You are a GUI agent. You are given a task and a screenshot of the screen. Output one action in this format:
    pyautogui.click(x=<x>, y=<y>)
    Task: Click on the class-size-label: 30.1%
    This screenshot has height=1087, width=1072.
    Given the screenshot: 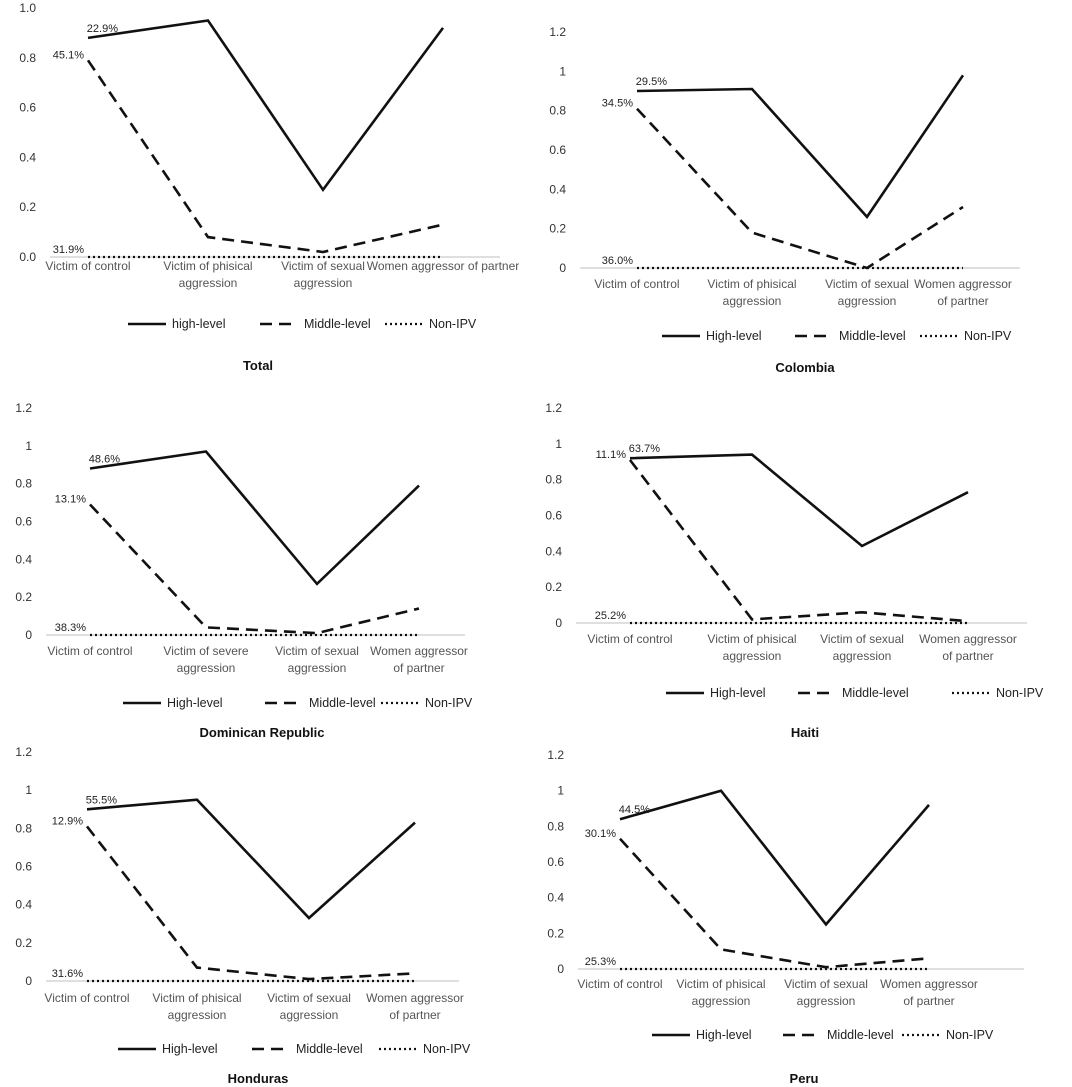 What is the action you would take?
    pyautogui.click(x=600, y=834)
    